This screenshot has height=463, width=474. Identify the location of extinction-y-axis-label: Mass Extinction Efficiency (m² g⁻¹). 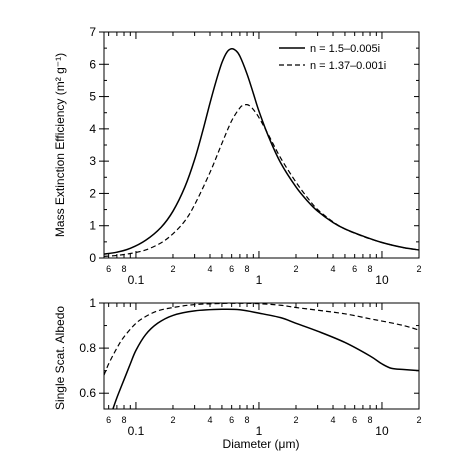
(60, 145).